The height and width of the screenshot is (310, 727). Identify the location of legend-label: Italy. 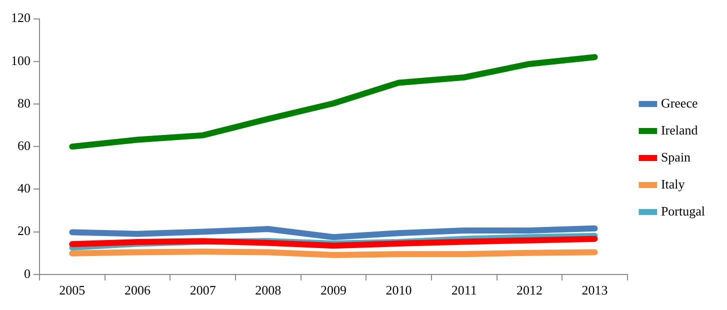
(673, 184).